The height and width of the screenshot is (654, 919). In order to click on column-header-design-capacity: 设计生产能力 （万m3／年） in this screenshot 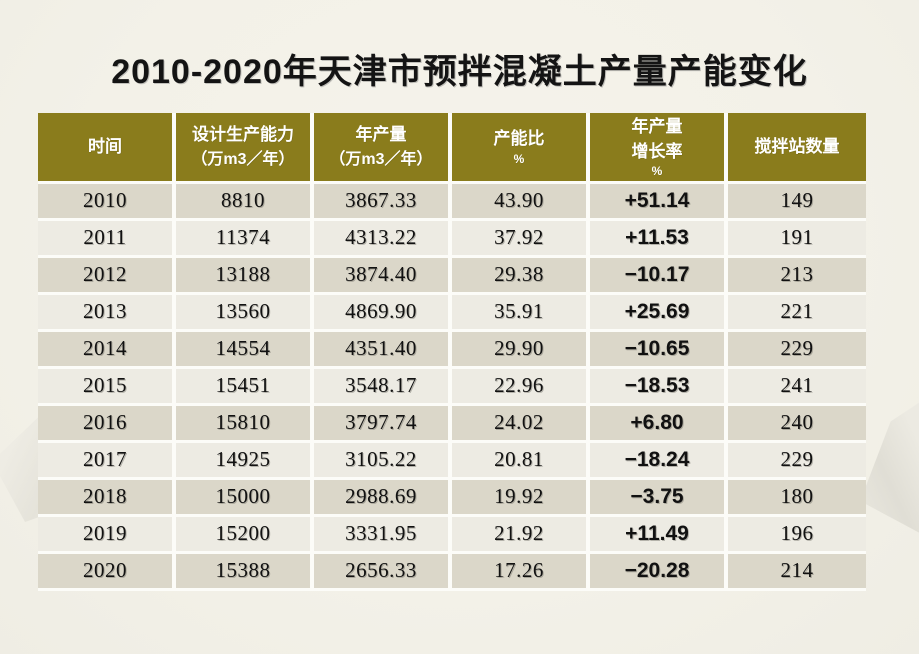, I will do `click(245, 148)`.